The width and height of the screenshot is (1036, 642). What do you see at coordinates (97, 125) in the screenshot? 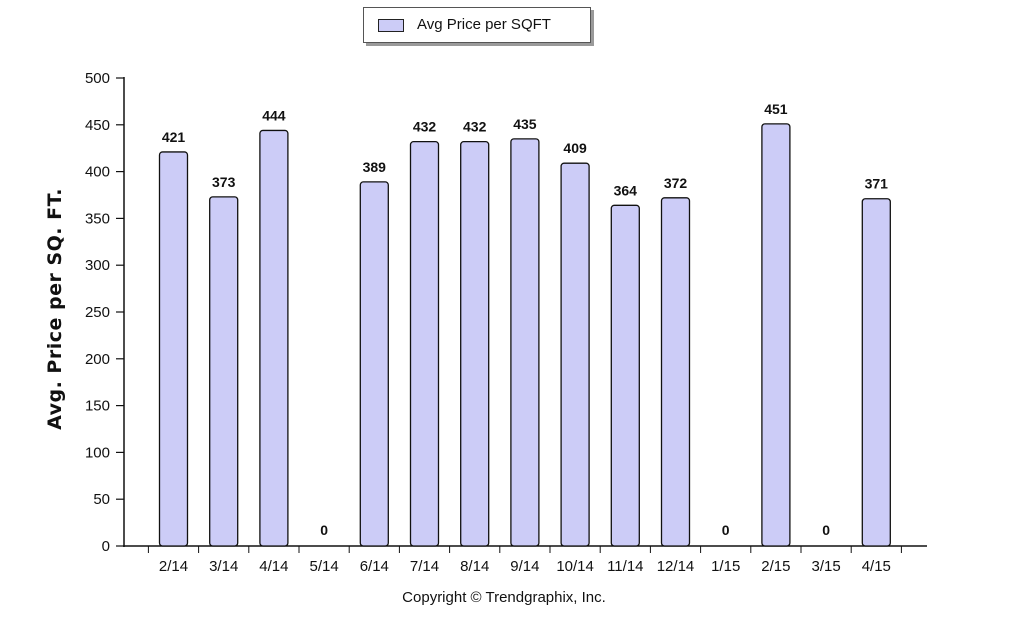
I see `y-tick-label: 450` at bounding box center [97, 125].